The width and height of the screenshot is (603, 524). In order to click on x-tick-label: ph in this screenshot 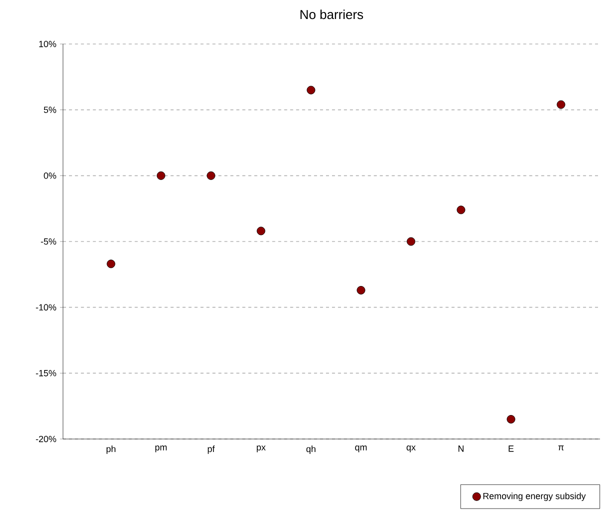, I will do `click(111, 450)`.